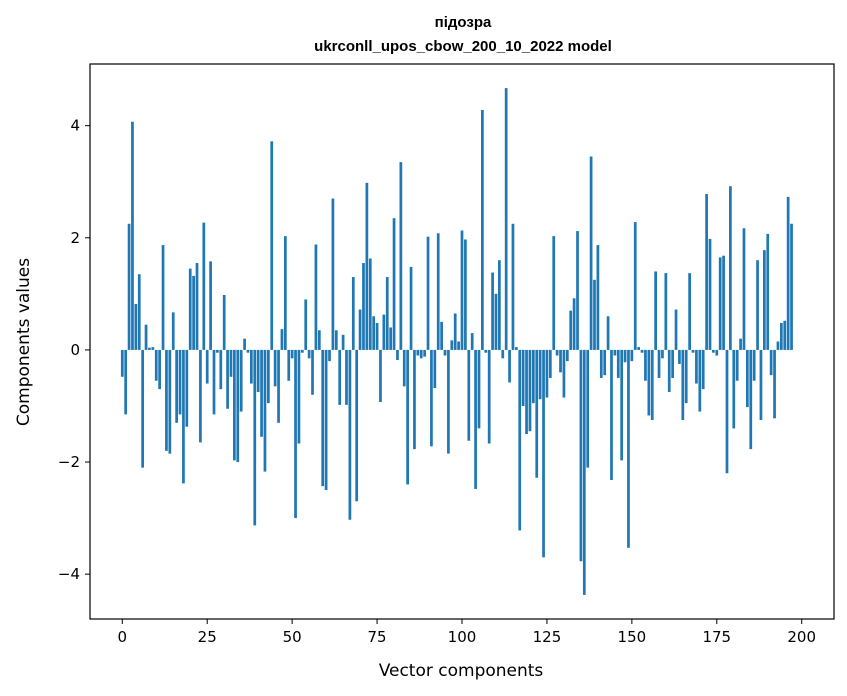 The width and height of the screenshot is (847, 696). What do you see at coordinates (377, 637) in the screenshot?
I see `x-tick-label: 75` at bounding box center [377, 637].